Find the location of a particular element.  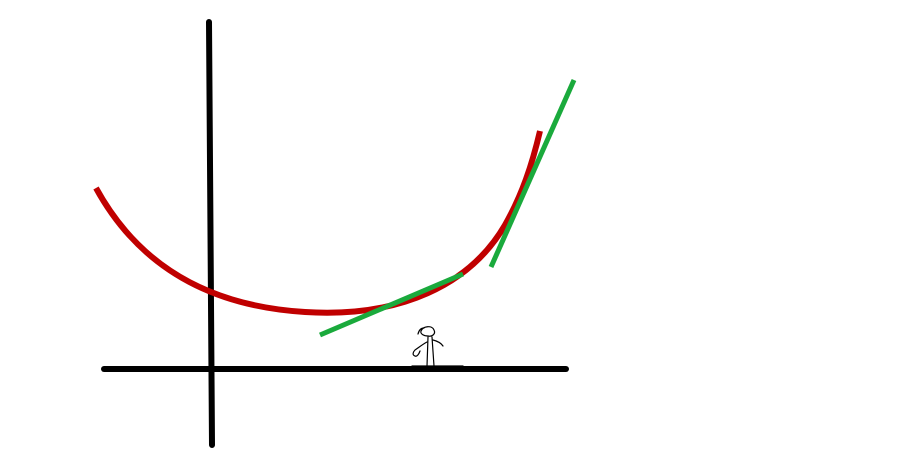

figure-arm is located at coordinates (420, 349).